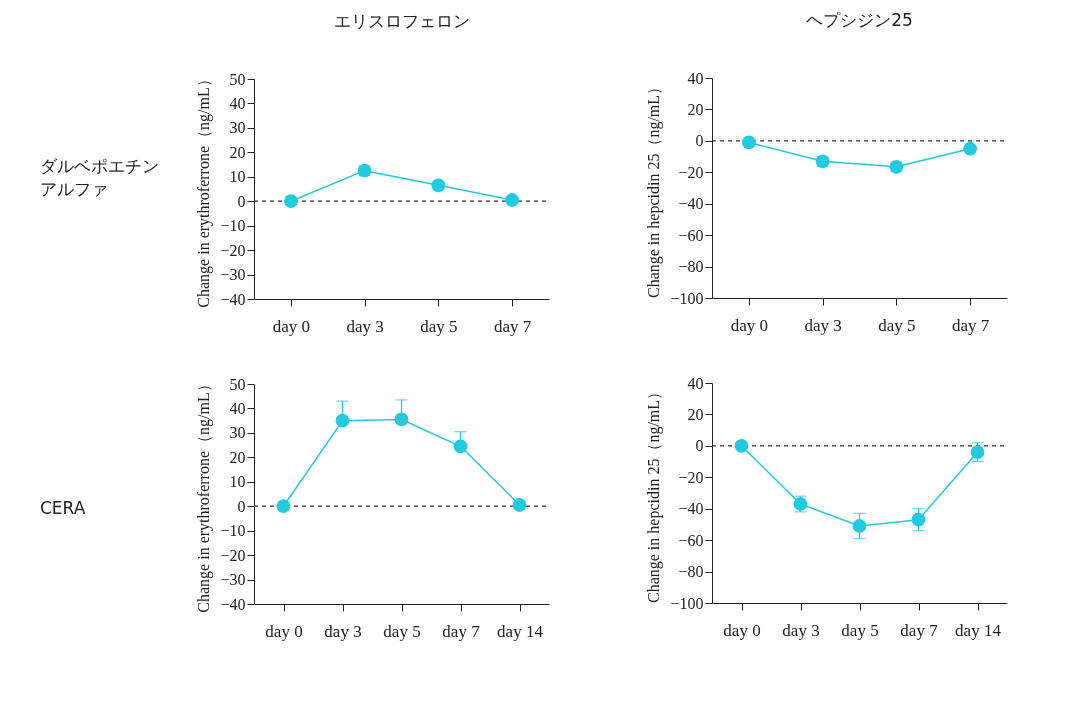 The width and height of the screenshot is (1069, 728). Describe the element at coordinates (63, 507) in the screenshot. I see `text: CERA` at that location.